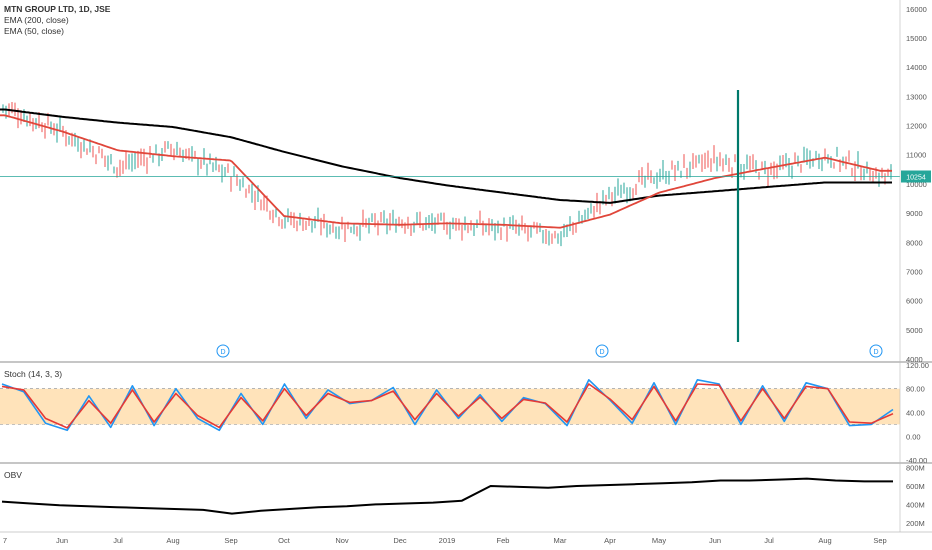  Describe the element at coordinates (57, 9) in the screenshot. I see `symbol-title: MTN GROUP LTD, 1D, JSE` at that location.